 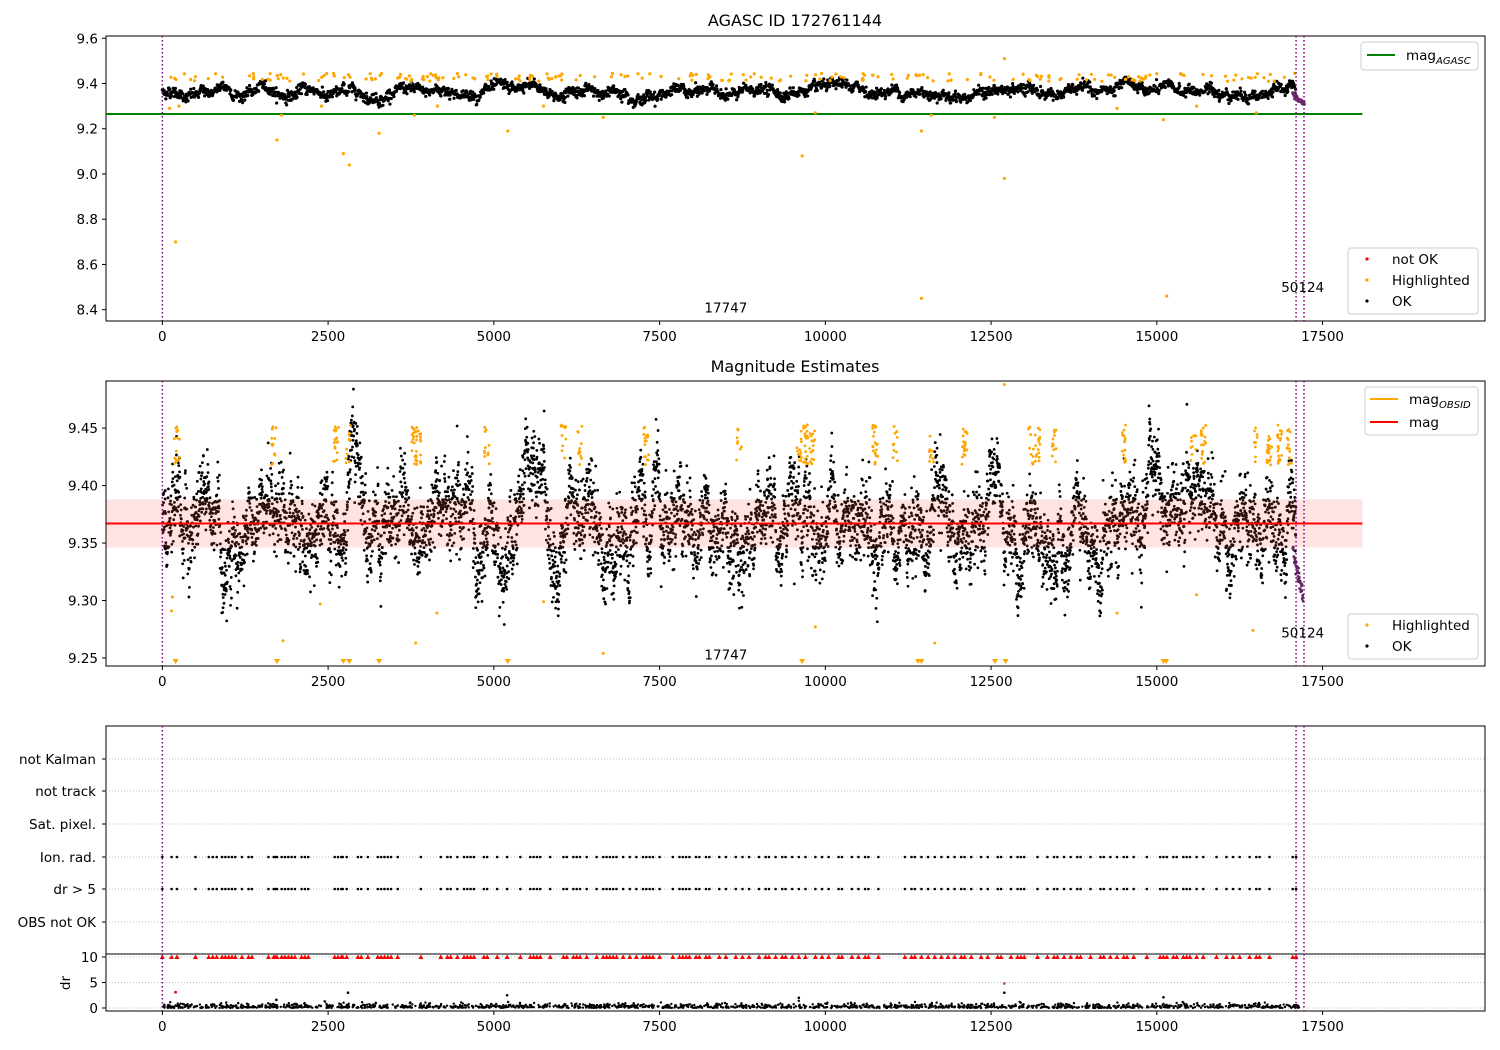 What do you see at coordinates (991, 337) in the screenshot?
I see `x-tick-label: 12500` at bounding box center [991, 337].